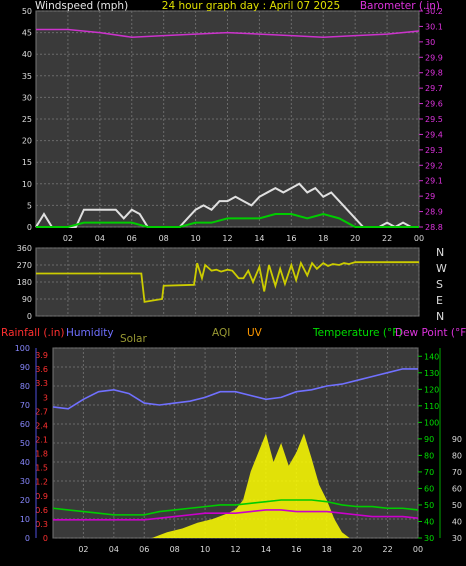 The width and height of the screenshot is (466, 566). I want to click on barometer-axis-label: Barometer (.in), so click(400, 6).